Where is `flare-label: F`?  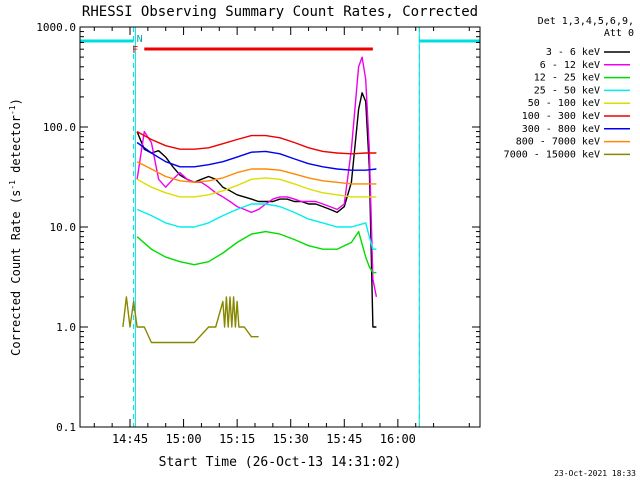 flare-label: F is located at coordinates (135, 50).